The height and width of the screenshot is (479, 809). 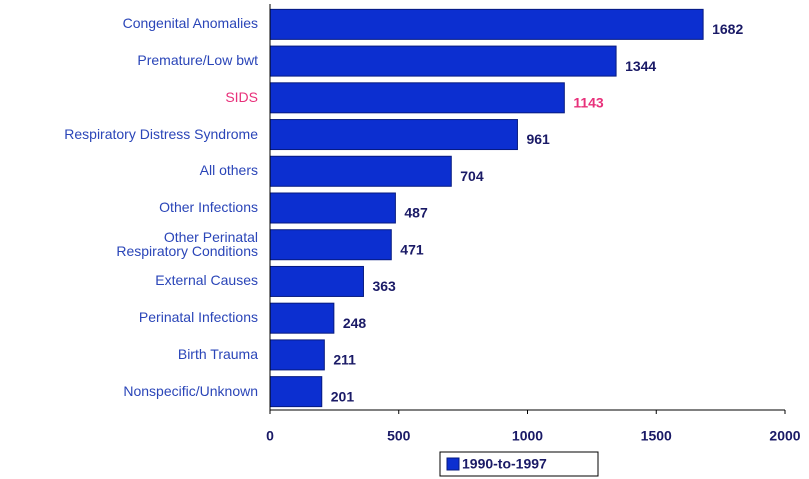 What do you see at coordinates (656, 436) in the screenshot?
I see `x-tick-label: 1500` at bounding box center [656, 436].